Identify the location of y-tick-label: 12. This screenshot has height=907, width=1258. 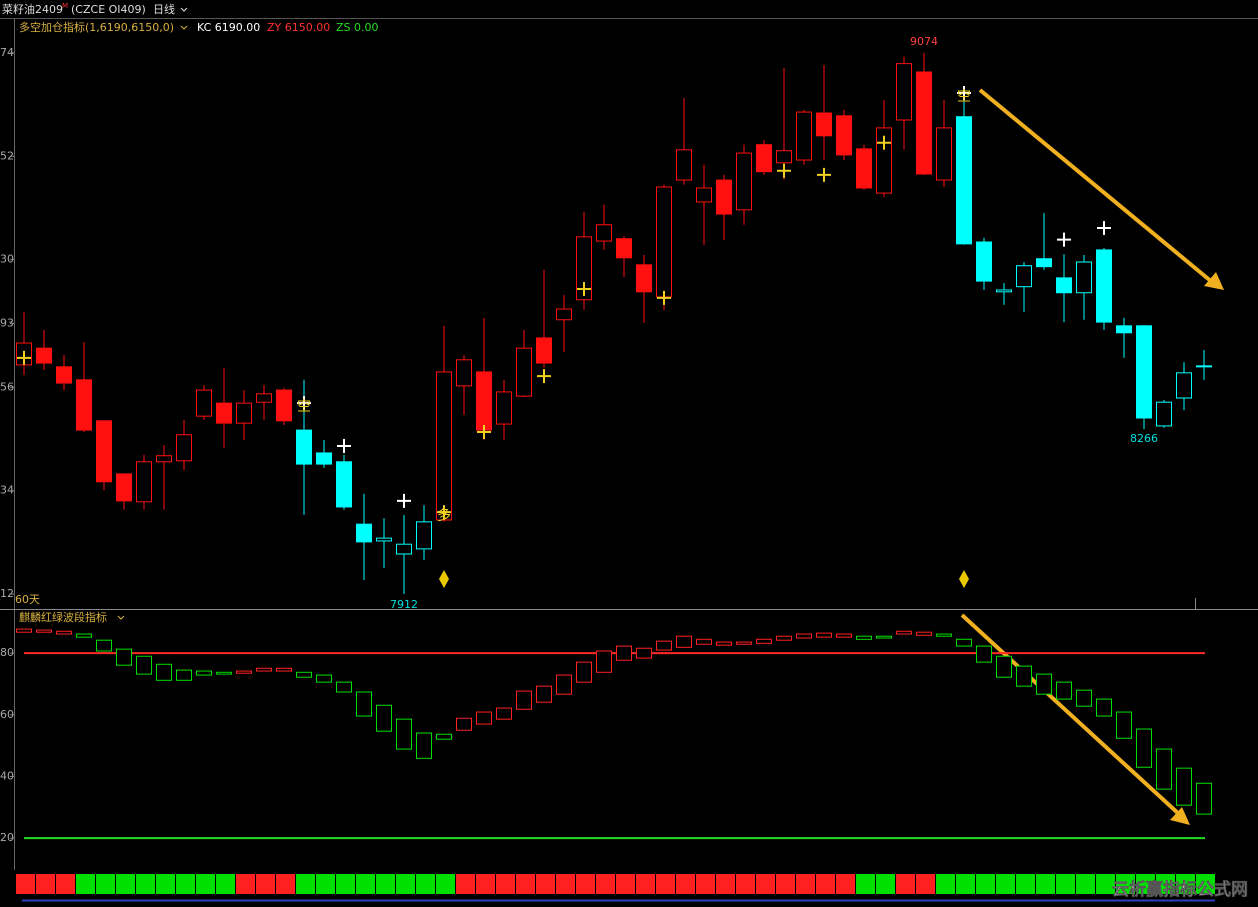
(7, 593).